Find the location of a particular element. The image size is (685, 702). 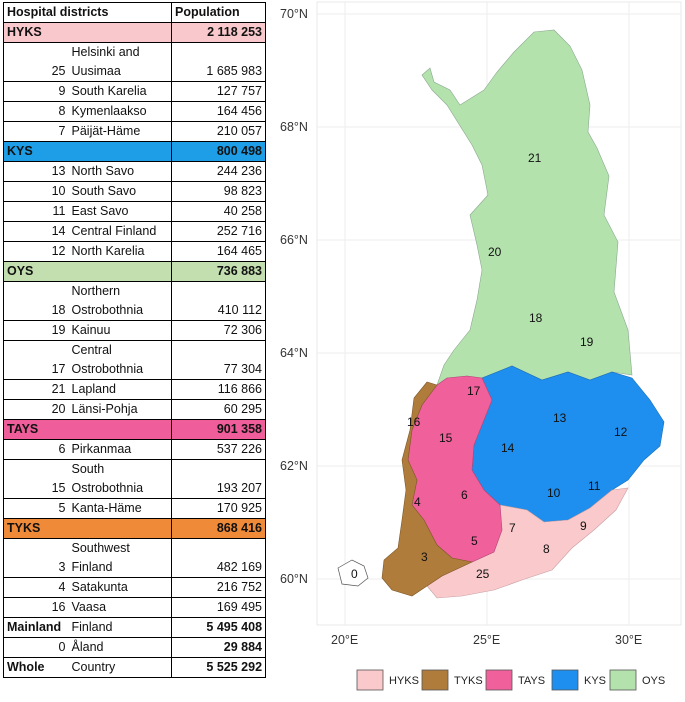

group-total: 901 358 is located at coordinates (219, 429).